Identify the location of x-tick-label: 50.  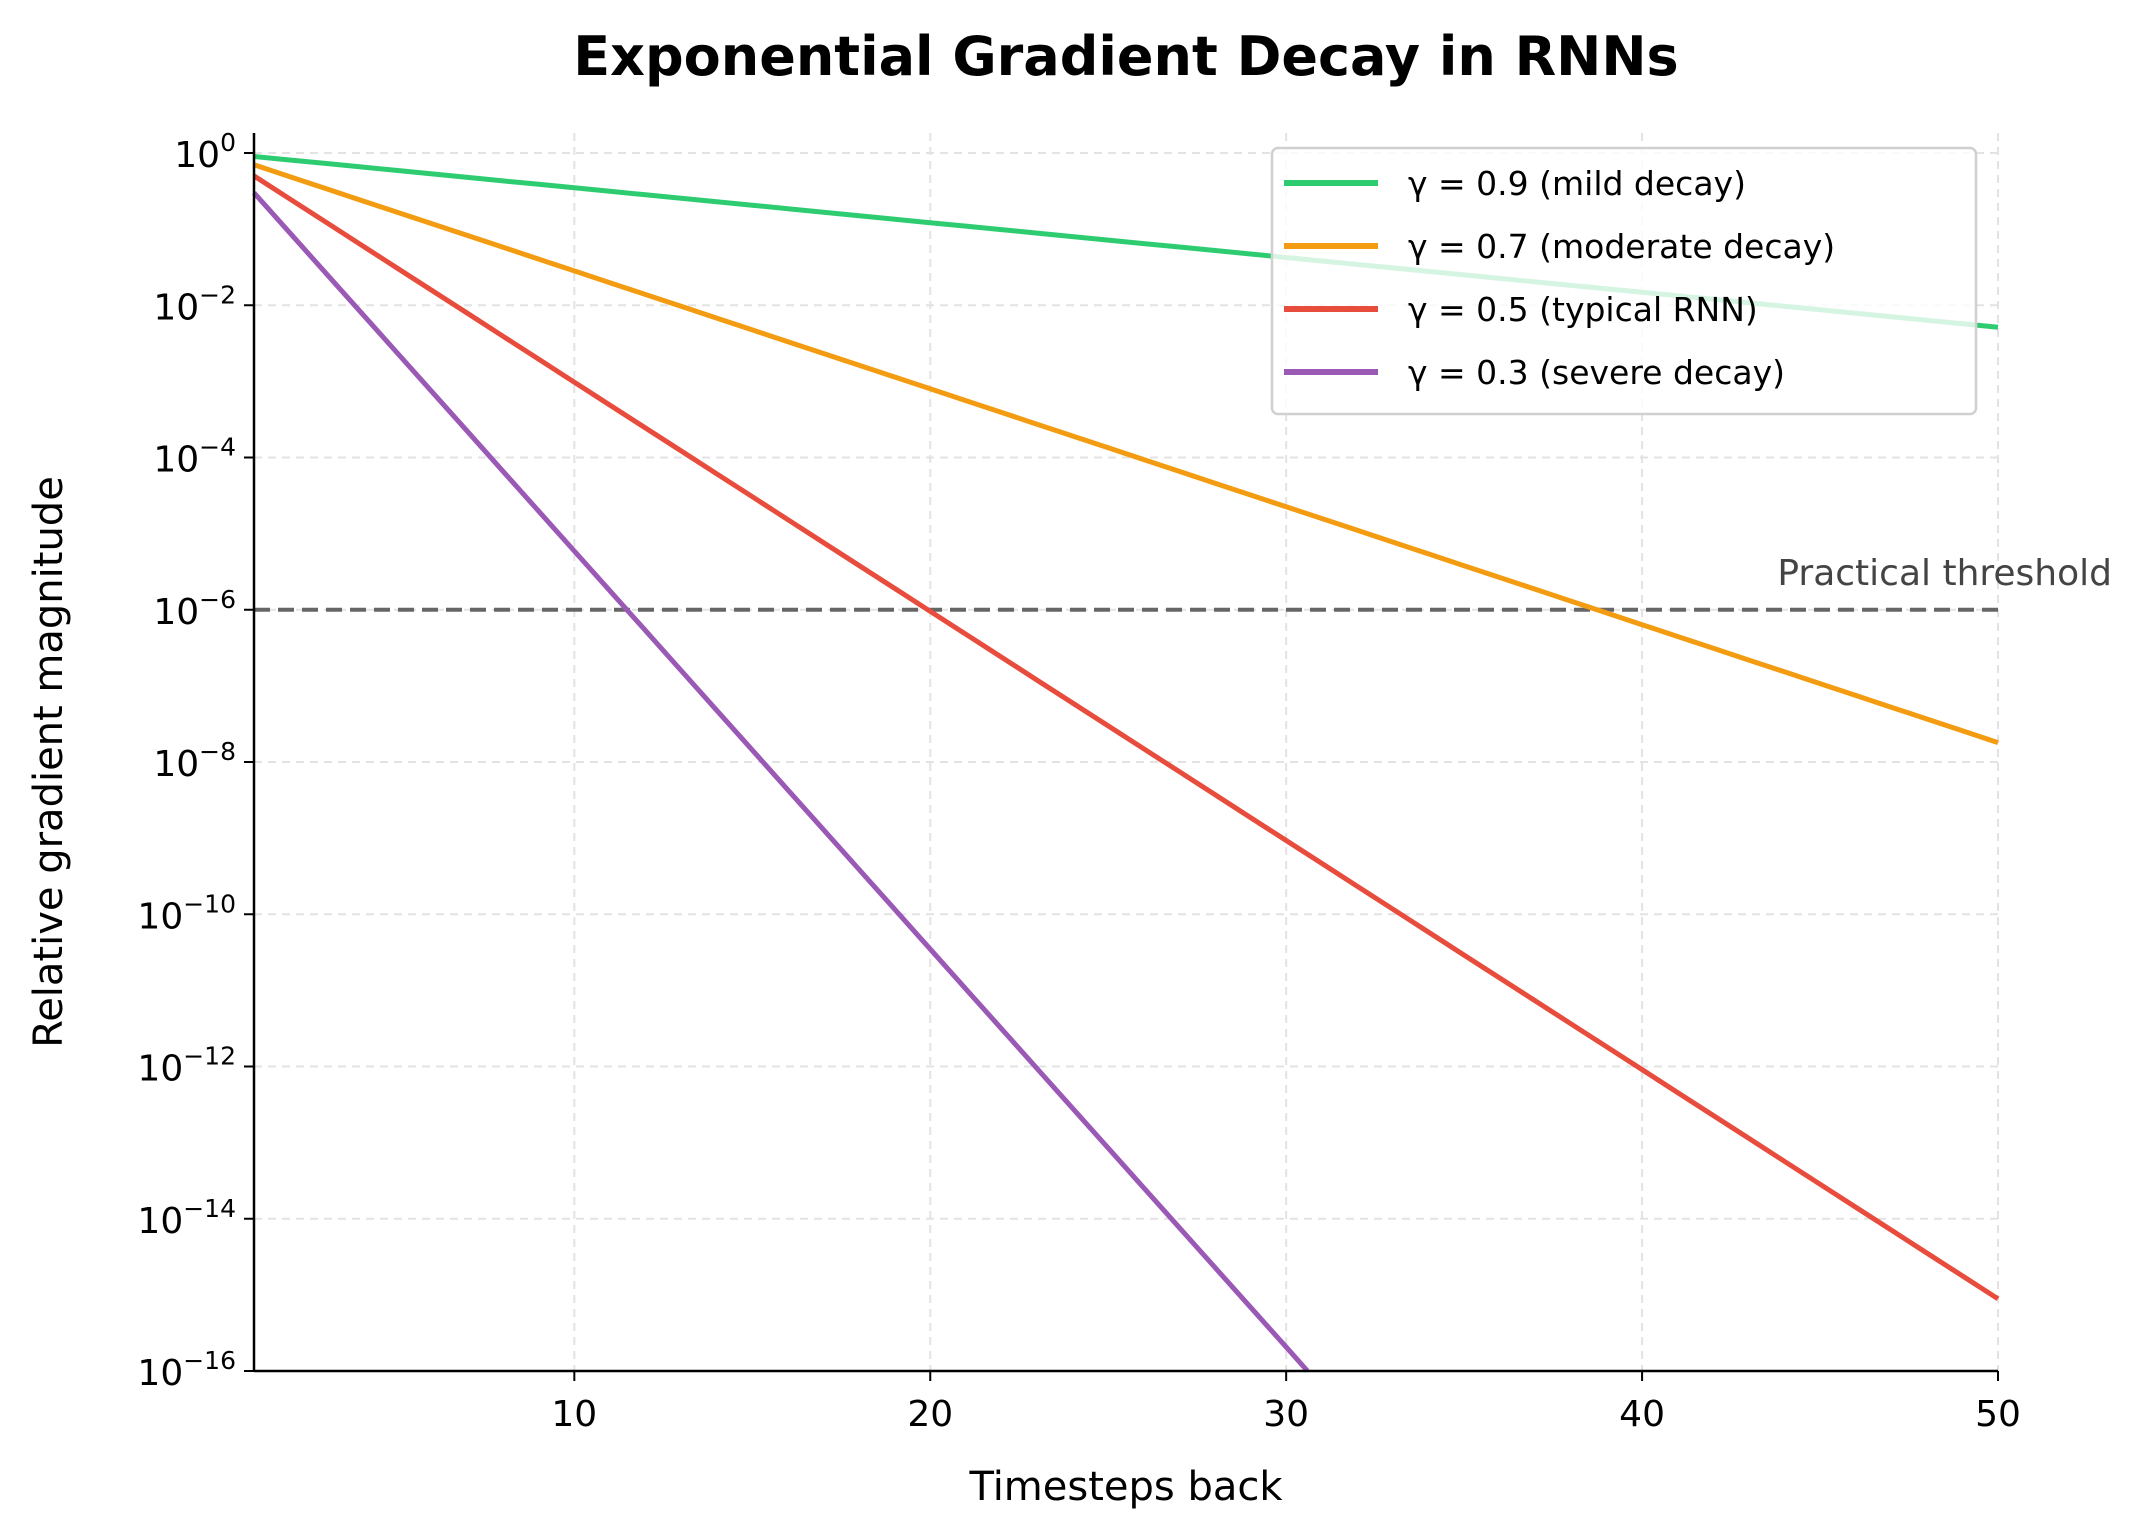
(1998, 1414).